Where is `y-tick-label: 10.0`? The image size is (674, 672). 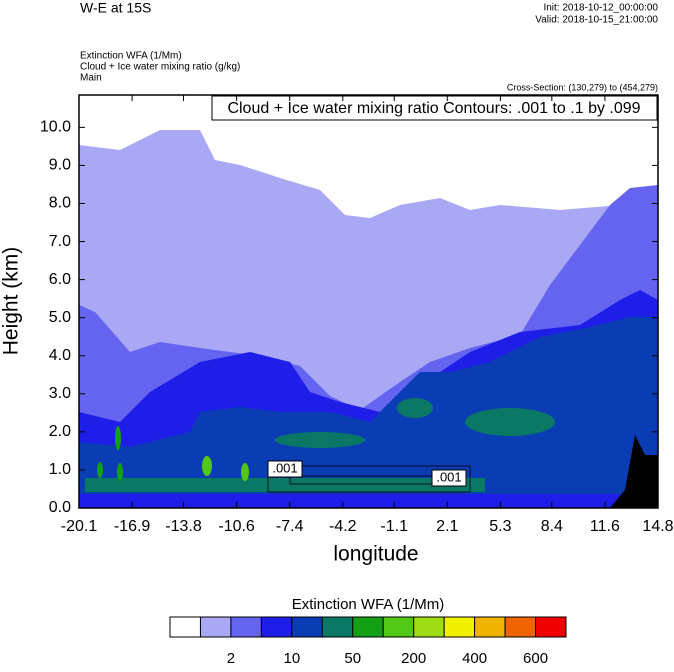 y-tick-label: 10.0 is located at coordinates (55, 127).